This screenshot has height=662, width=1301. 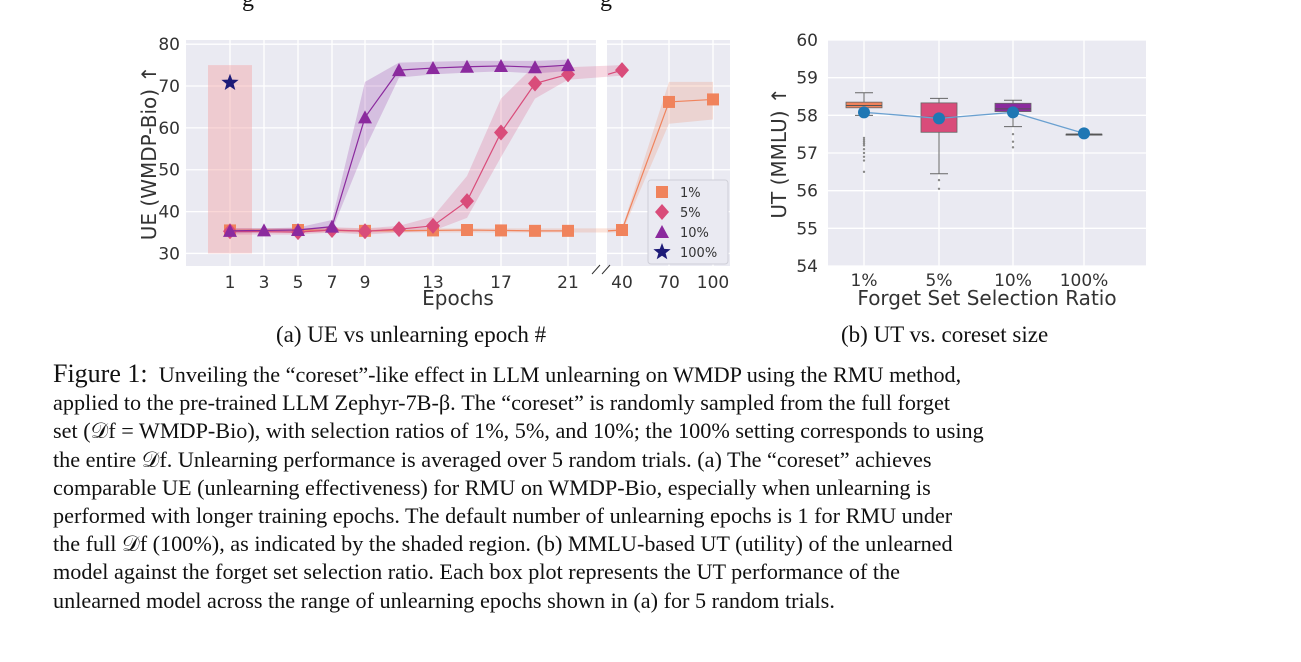 What do you see at coordinates (568, 283) in the screenshot?
I see `x-tick-label: 21` at bounding box center [568, 283].